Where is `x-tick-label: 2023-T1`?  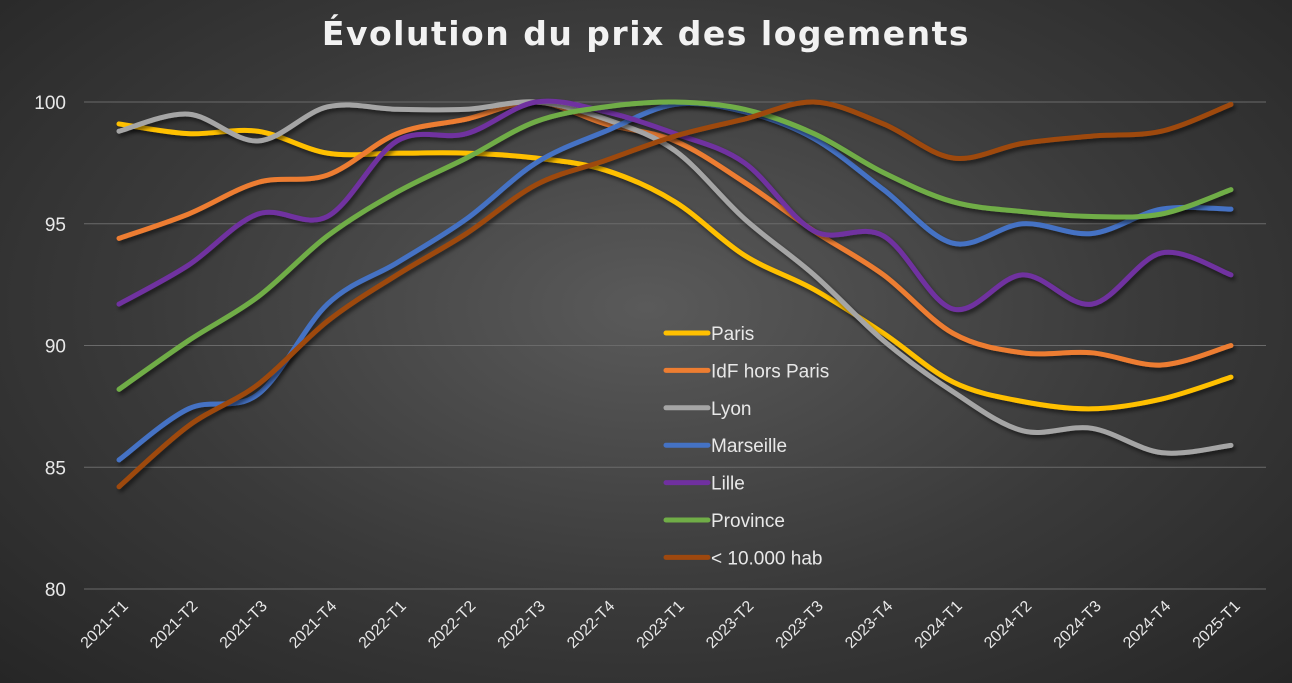 x-tick-label: 2023-T1 is located at coordinates (661, 625).